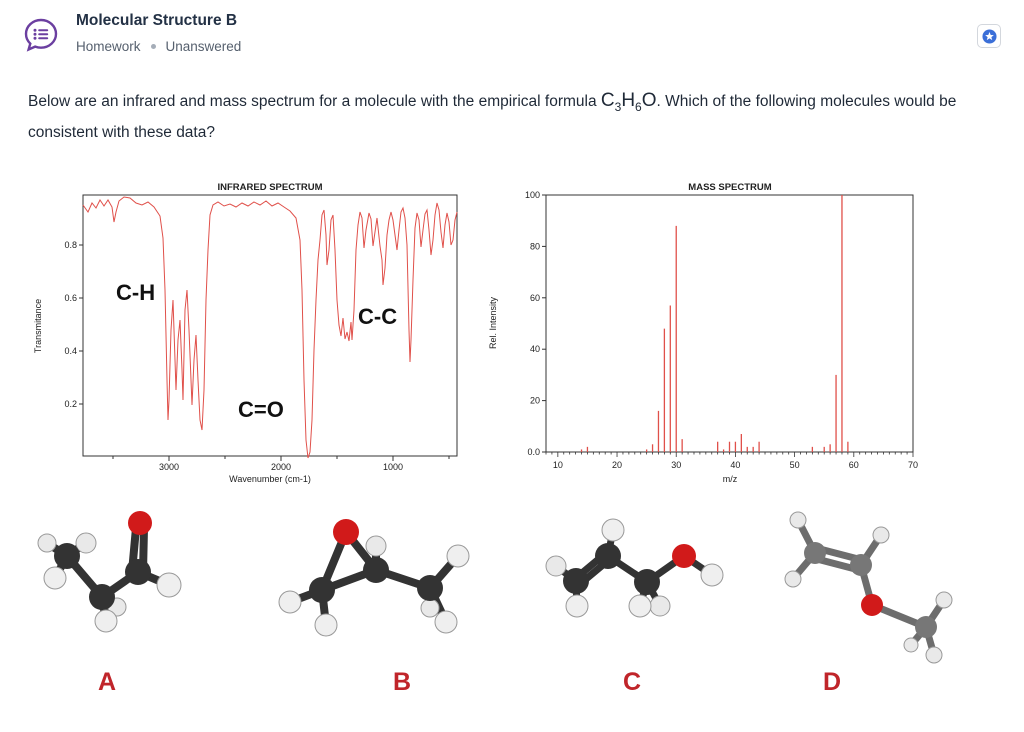 The height and width of the screenshot is (732, 1024). Describe the element at coordinates (109, 572) in the screenshot. I see `molecule-a` at that location.